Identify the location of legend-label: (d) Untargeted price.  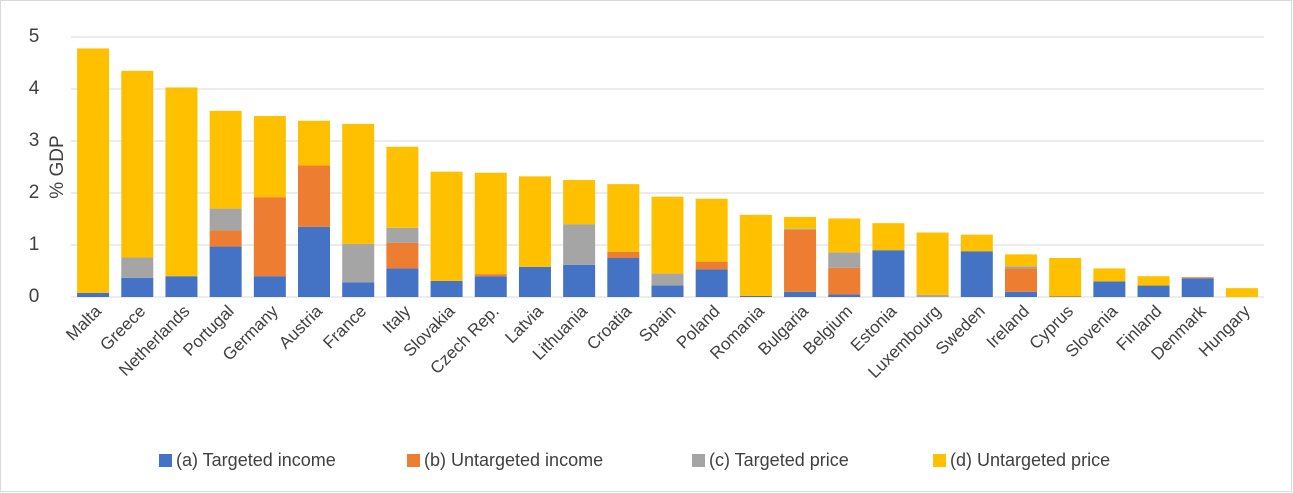
(1030, 460).